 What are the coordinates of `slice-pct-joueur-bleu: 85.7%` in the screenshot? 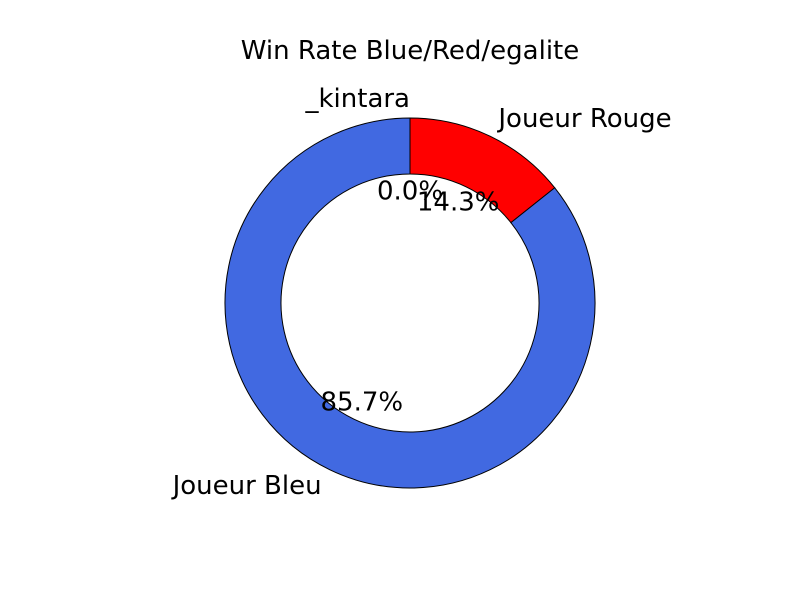 It's located at (361, 402).